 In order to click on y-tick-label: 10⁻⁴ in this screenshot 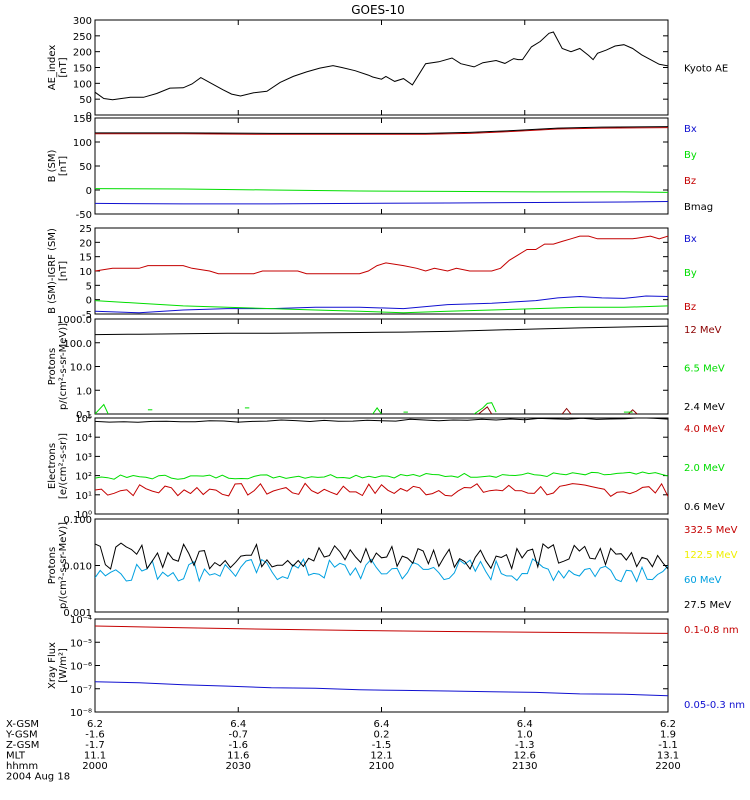, I will do `click(81, 620)`.